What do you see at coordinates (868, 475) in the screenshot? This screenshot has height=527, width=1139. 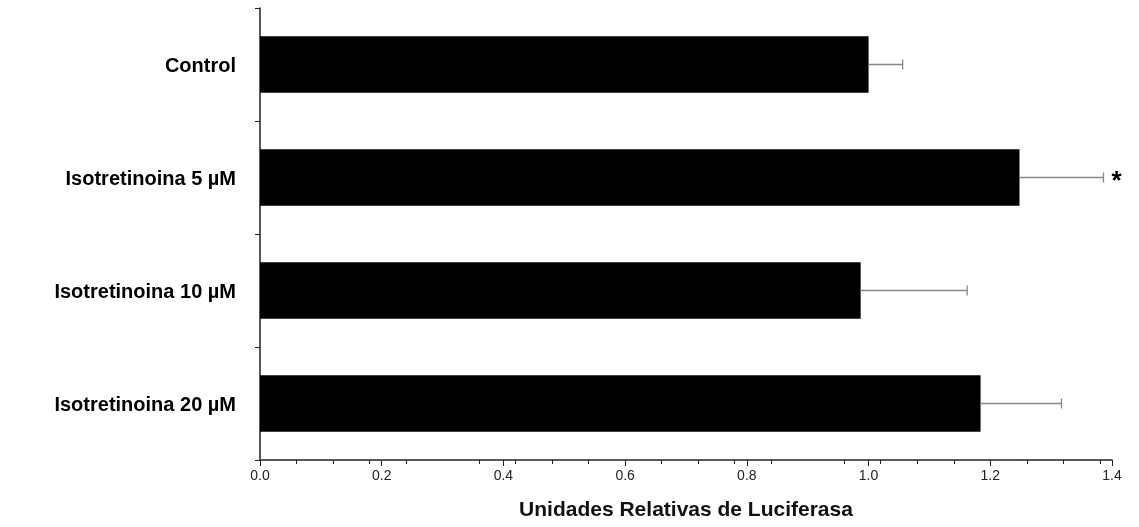 I see `x-tick-label: 1.0` at bounding box center [868, 475].